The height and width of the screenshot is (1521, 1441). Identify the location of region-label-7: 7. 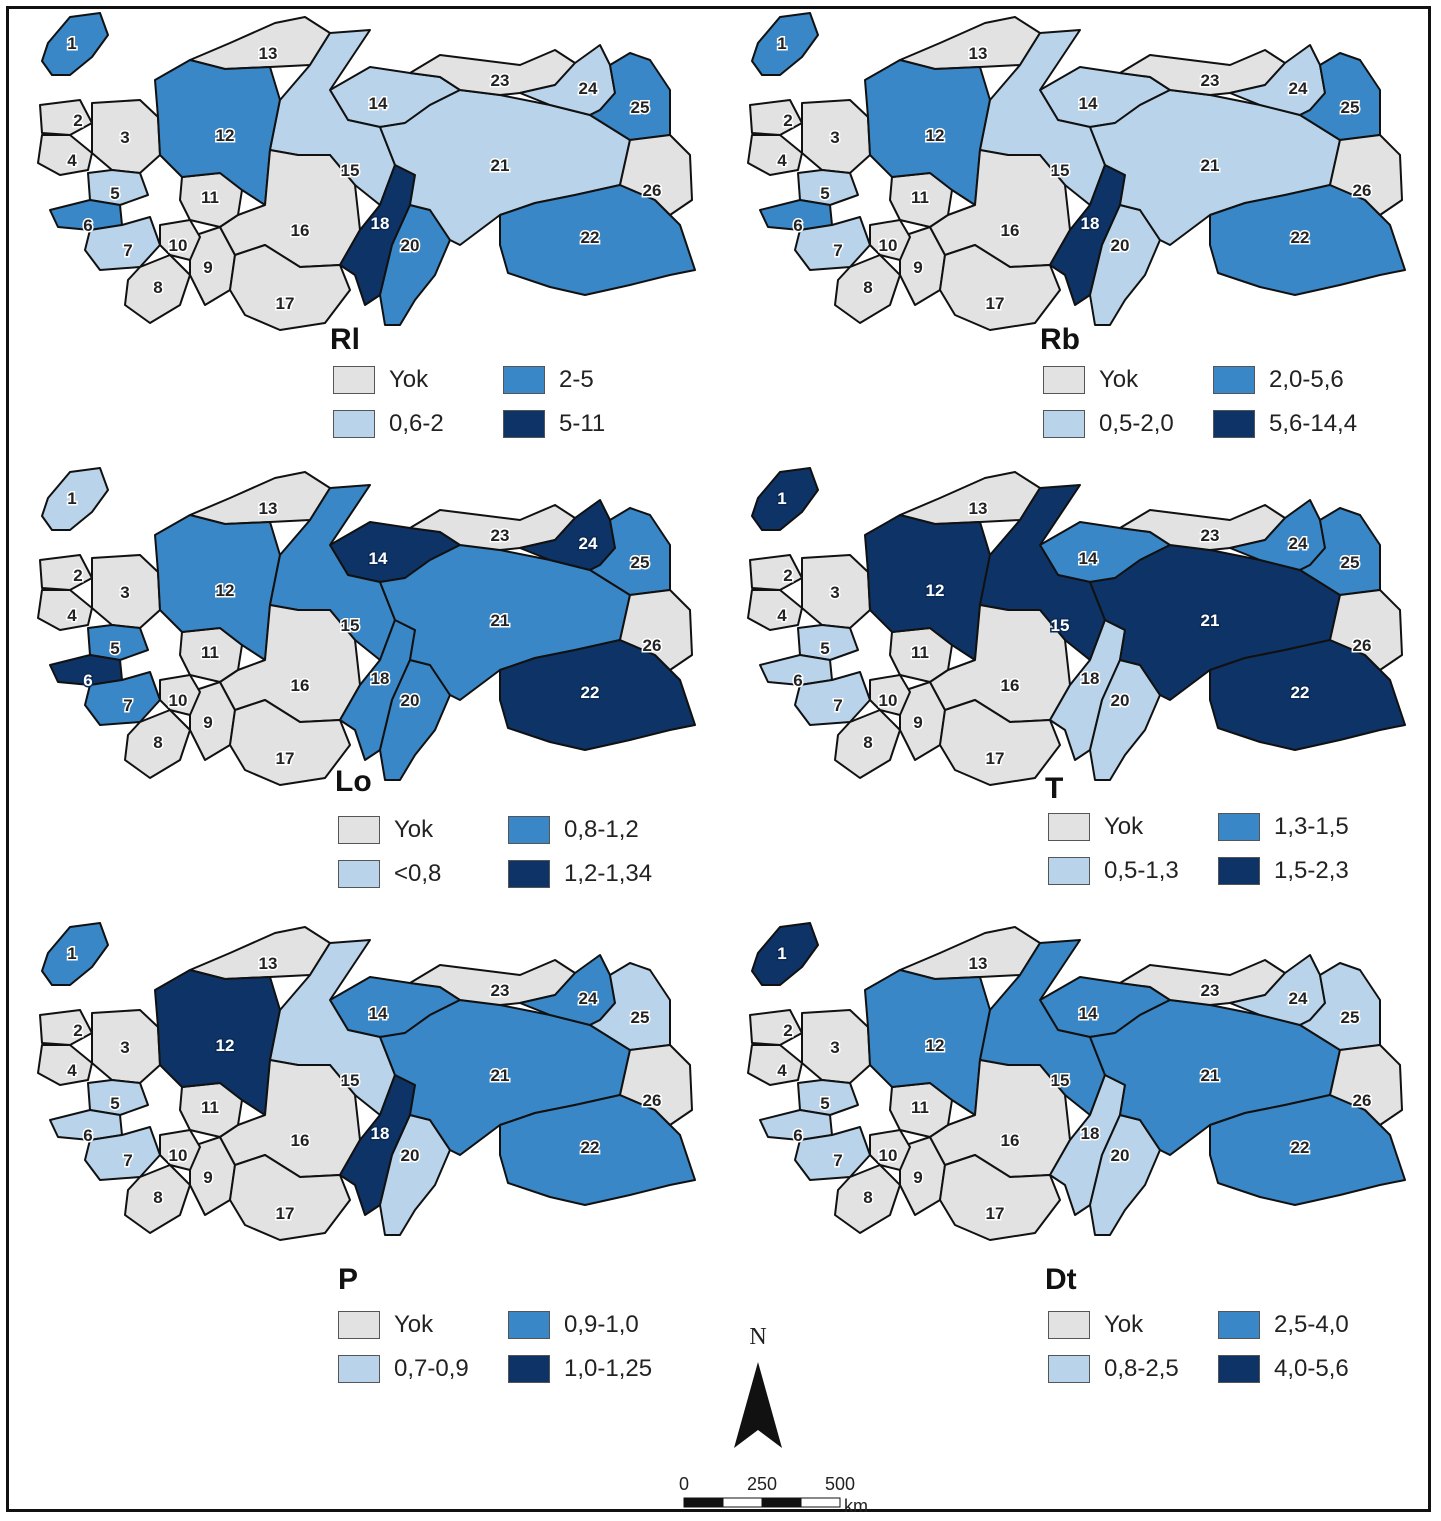
(127, 250).